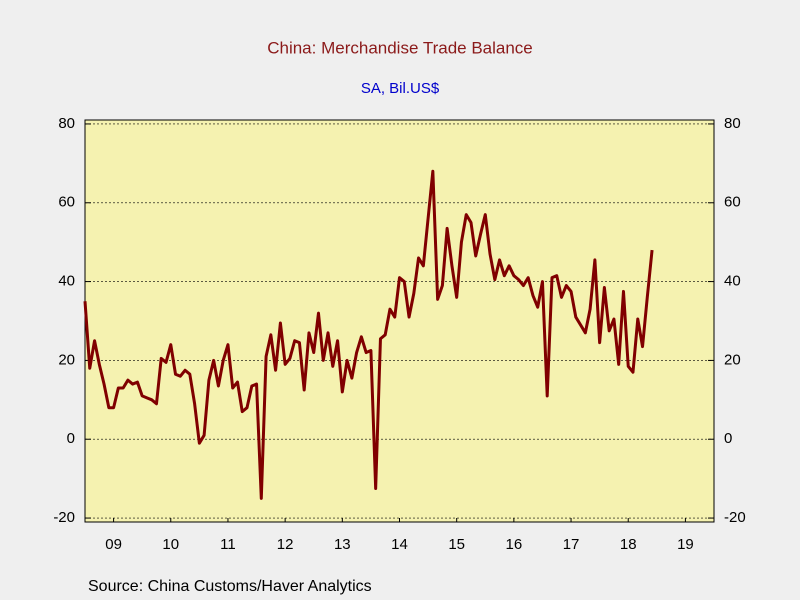 The image size is (800, 600). I want to click on x-tick-label: 18, so click(628, 544).